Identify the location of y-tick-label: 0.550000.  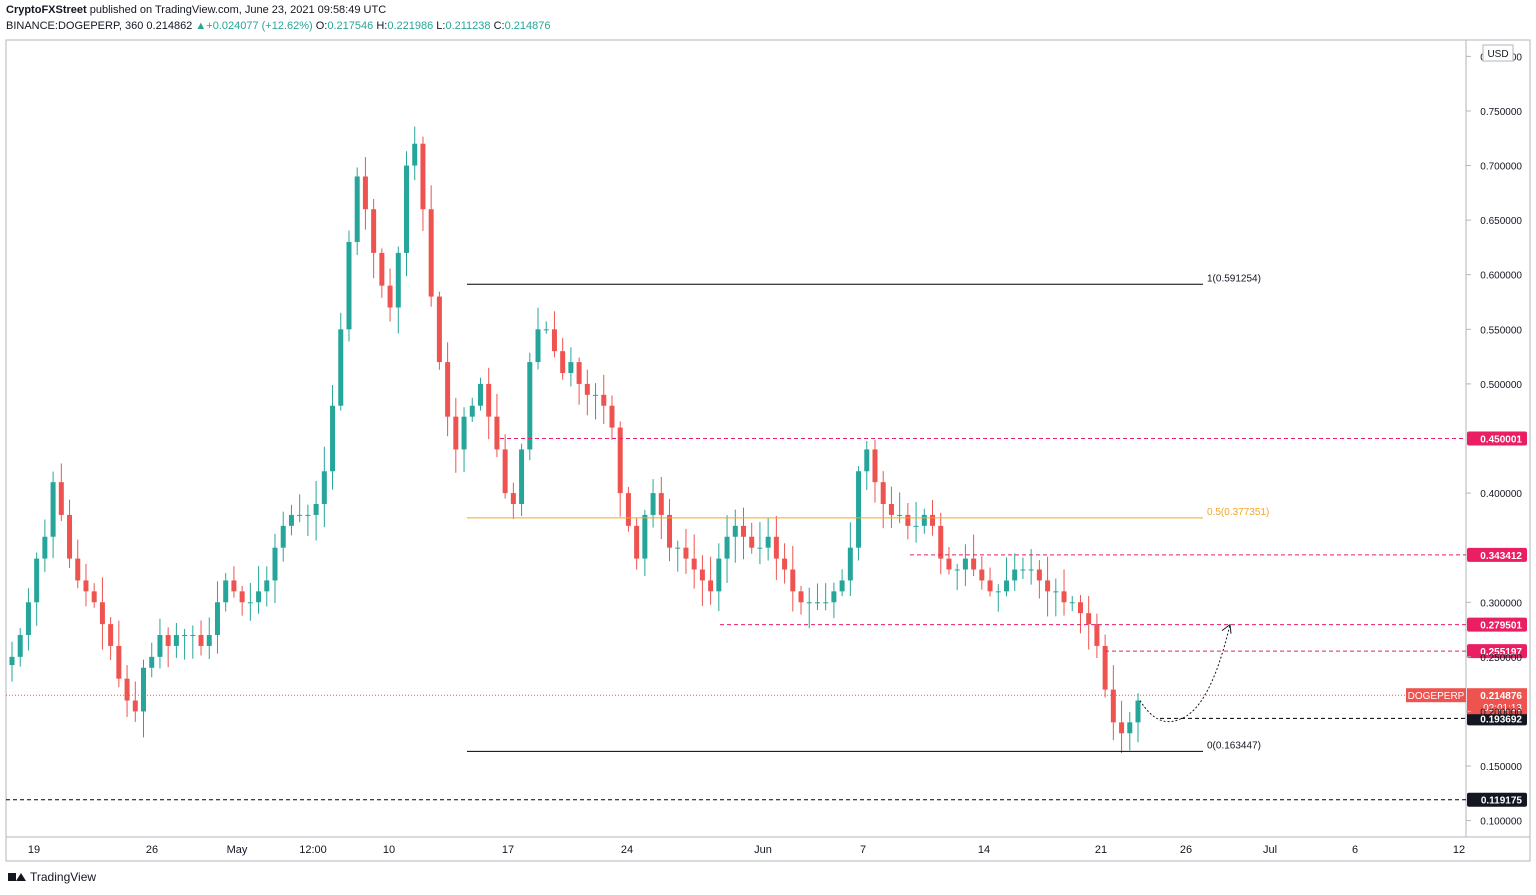
(1501, 330).